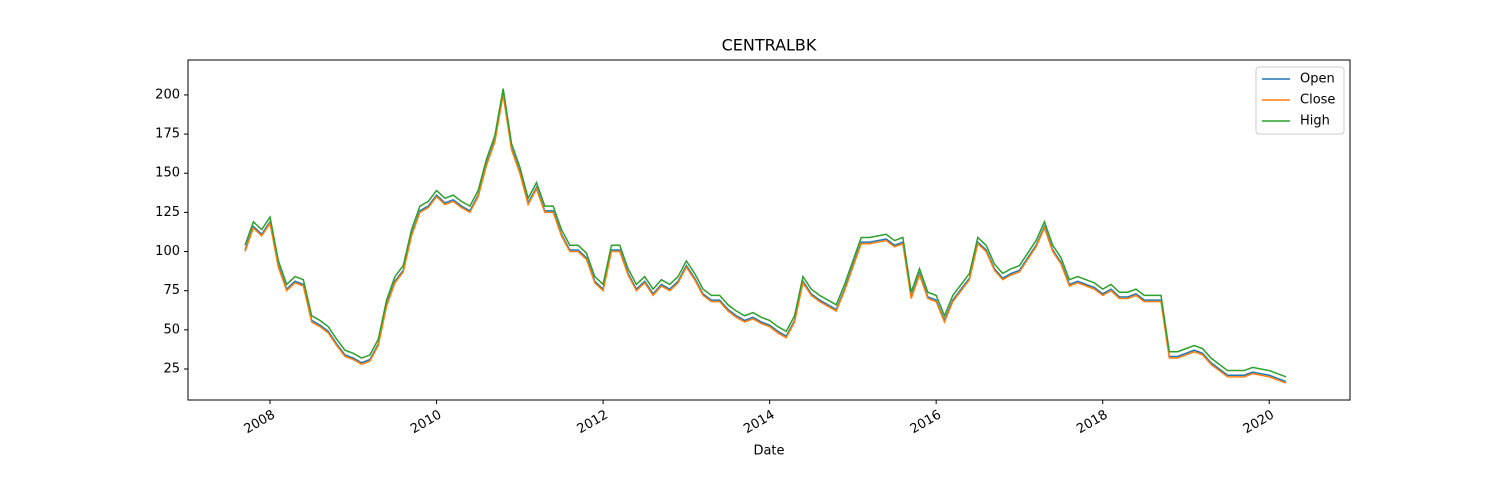 The height and width of the screenshot is (500, 1500). I want to click on x-tick-label: 2014, so click(759, 423).